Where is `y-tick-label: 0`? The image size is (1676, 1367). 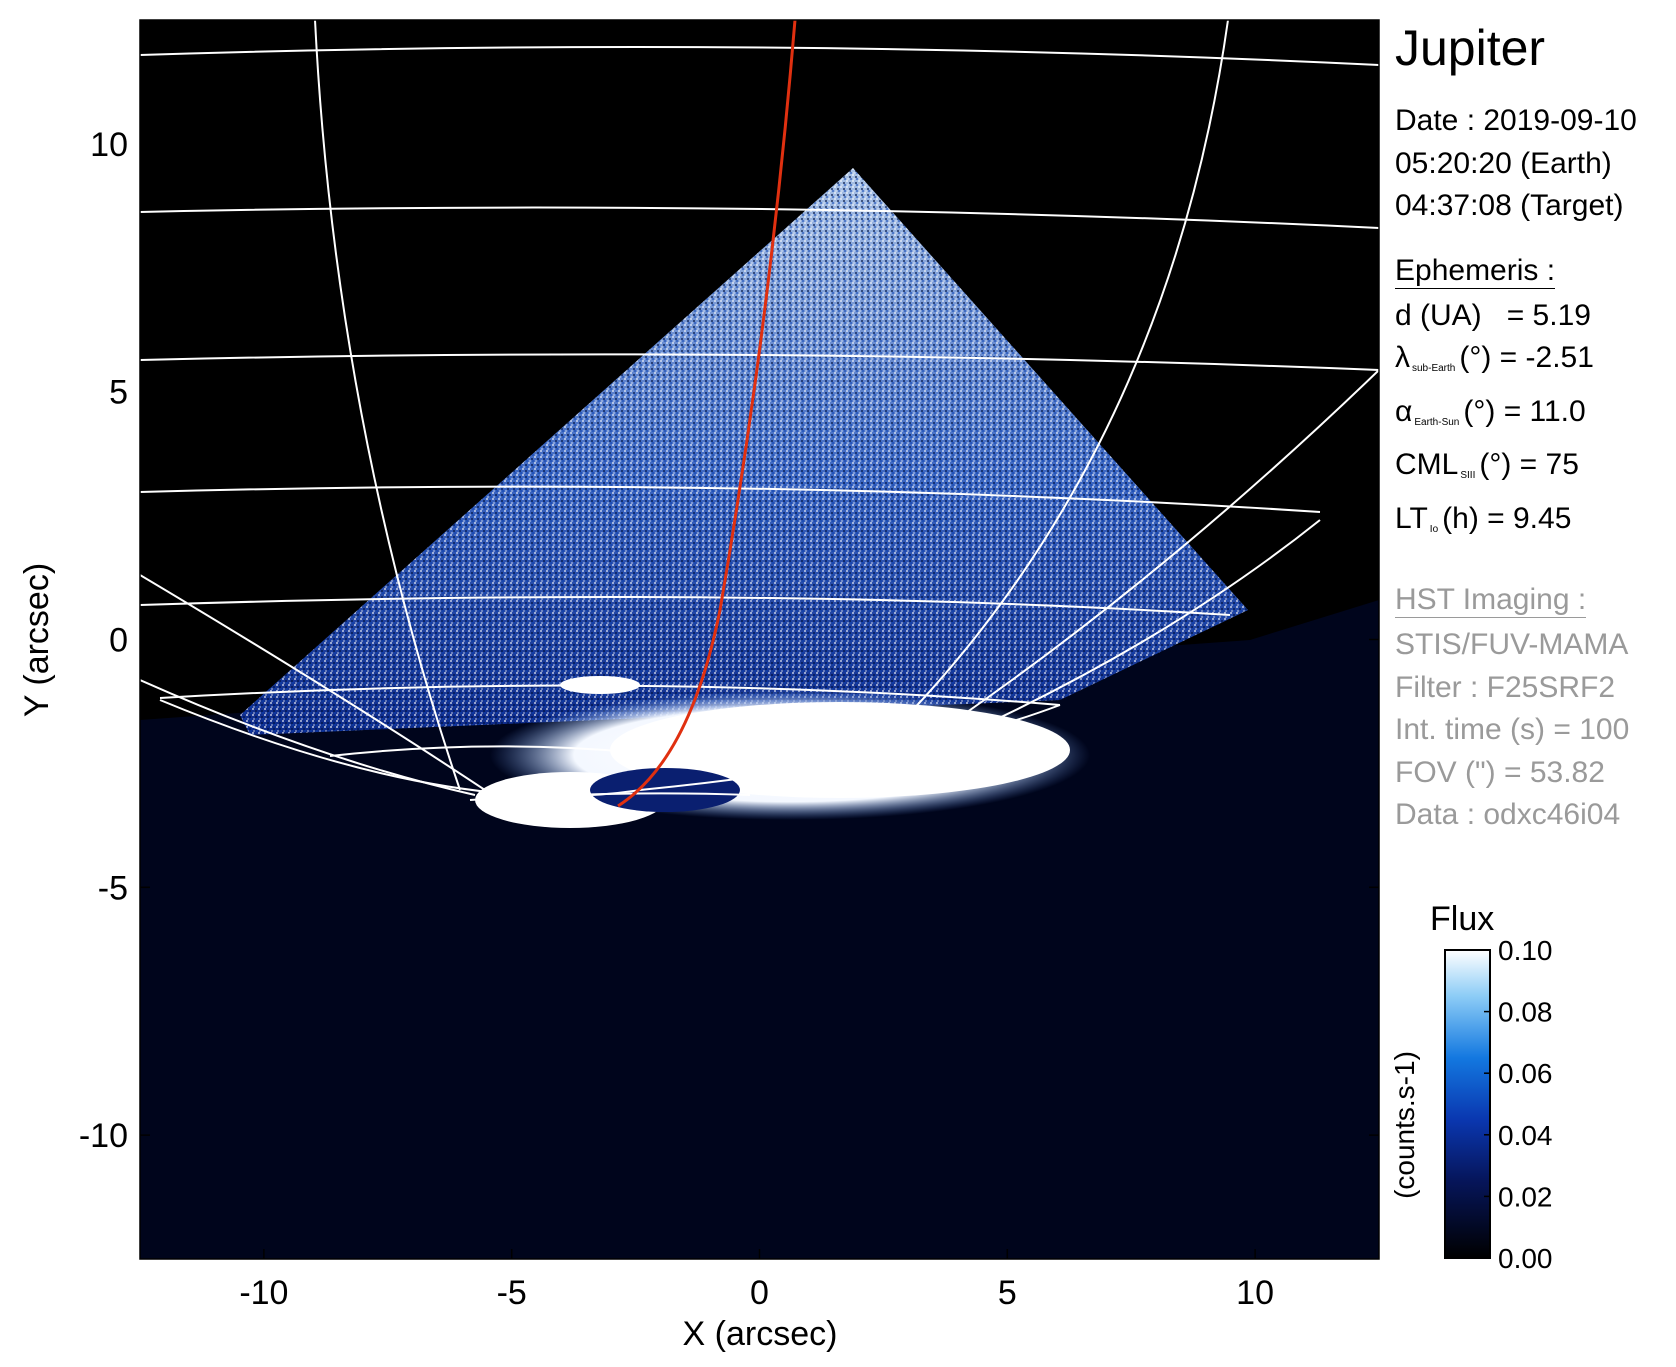 y-tick-label: 0 is located at coordinates (118, 641).